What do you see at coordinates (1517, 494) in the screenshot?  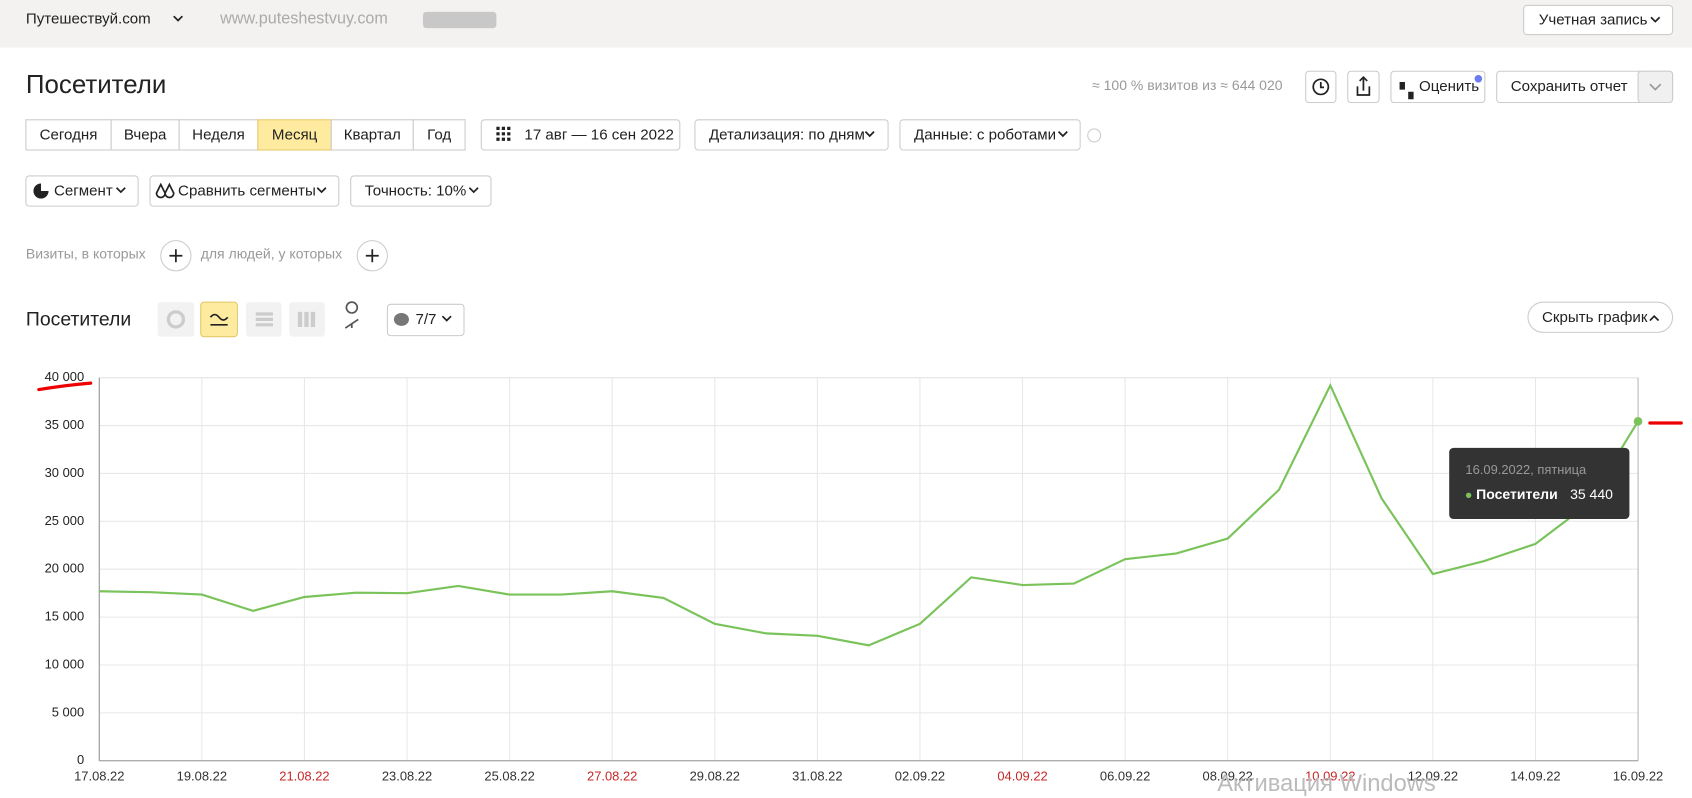 I see `tooltip-series: Посетители` at bounding box center [1517, 494].